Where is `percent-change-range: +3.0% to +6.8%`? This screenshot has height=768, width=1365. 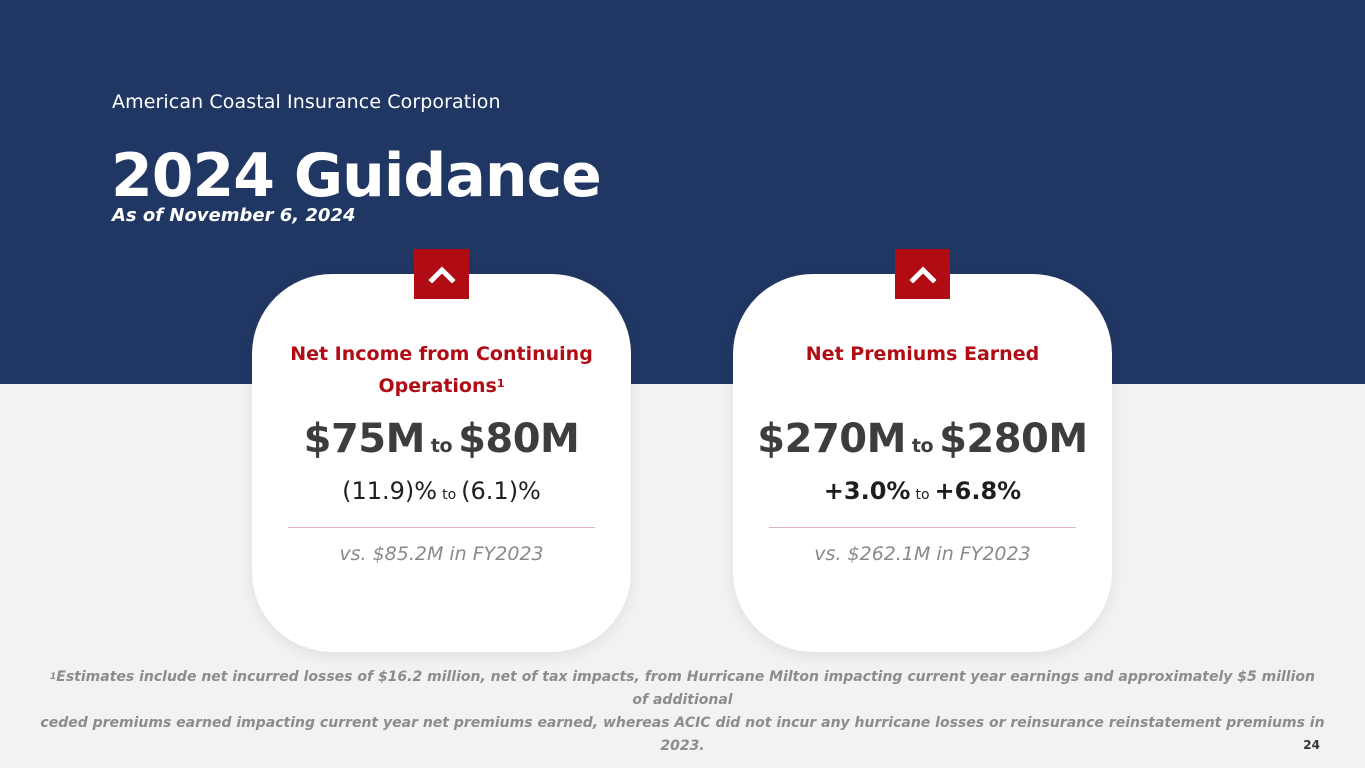 percent-change-range: +3.0% to +6.8% is located at coordinates (922, 491).